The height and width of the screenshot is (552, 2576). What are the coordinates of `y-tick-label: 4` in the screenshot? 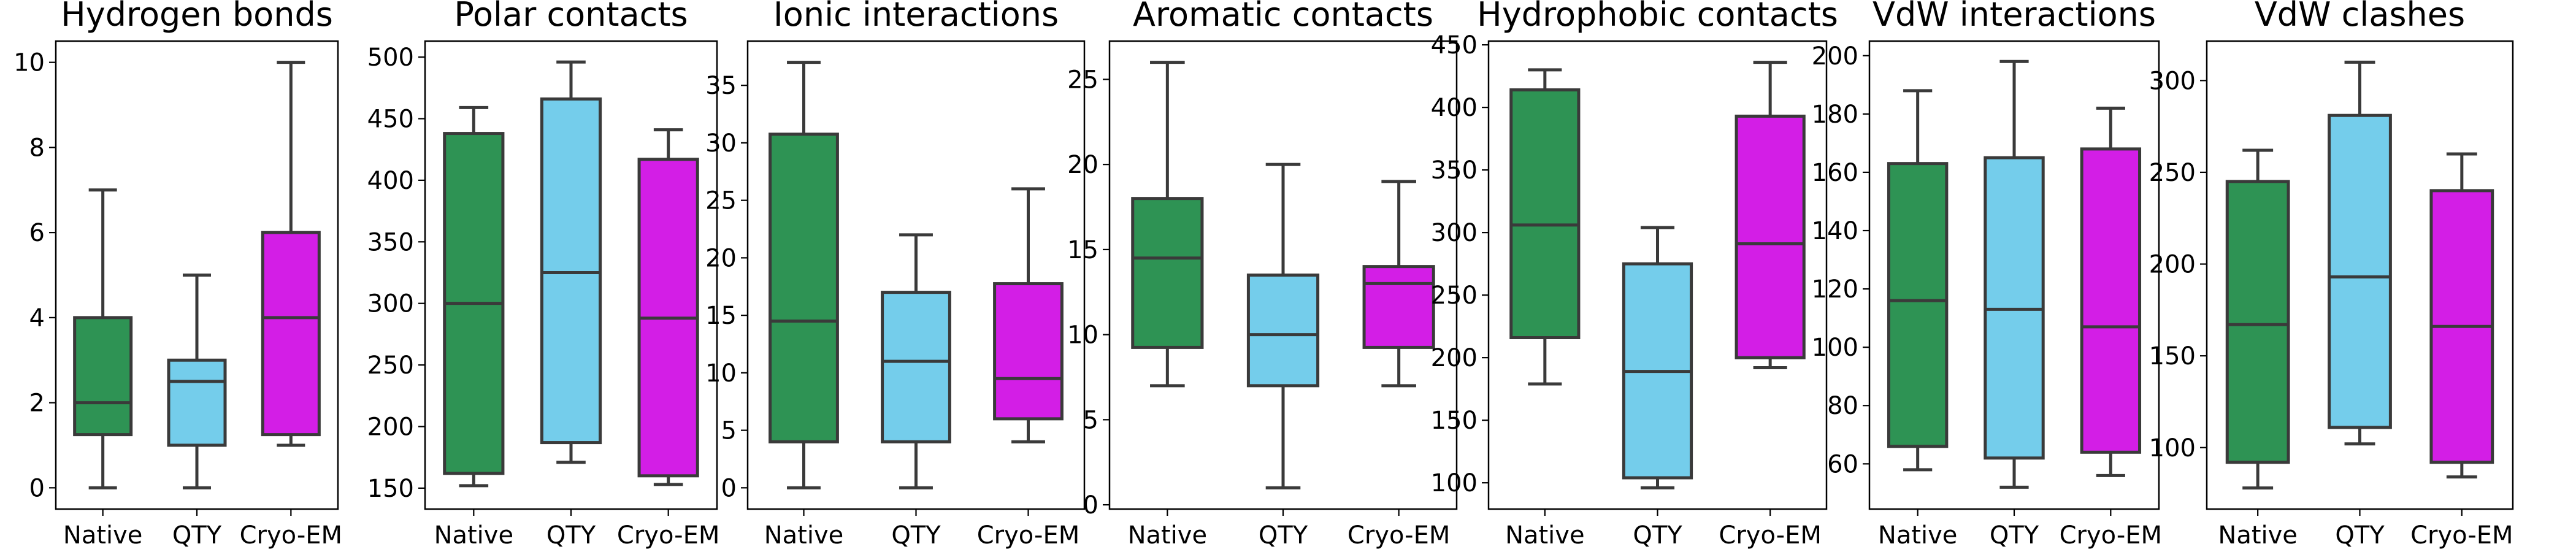 It's located at (37, 318).